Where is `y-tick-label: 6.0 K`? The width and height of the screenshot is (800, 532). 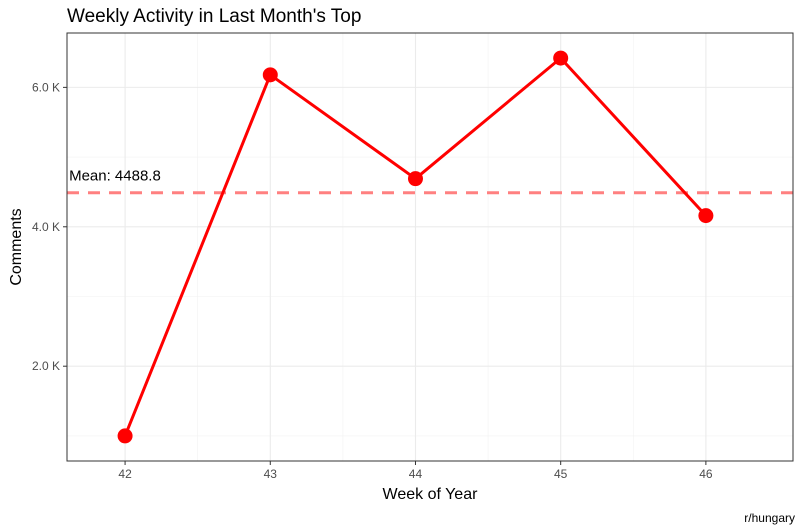
y-tick-label: 6.0 K is located at coordinates (46, 87).